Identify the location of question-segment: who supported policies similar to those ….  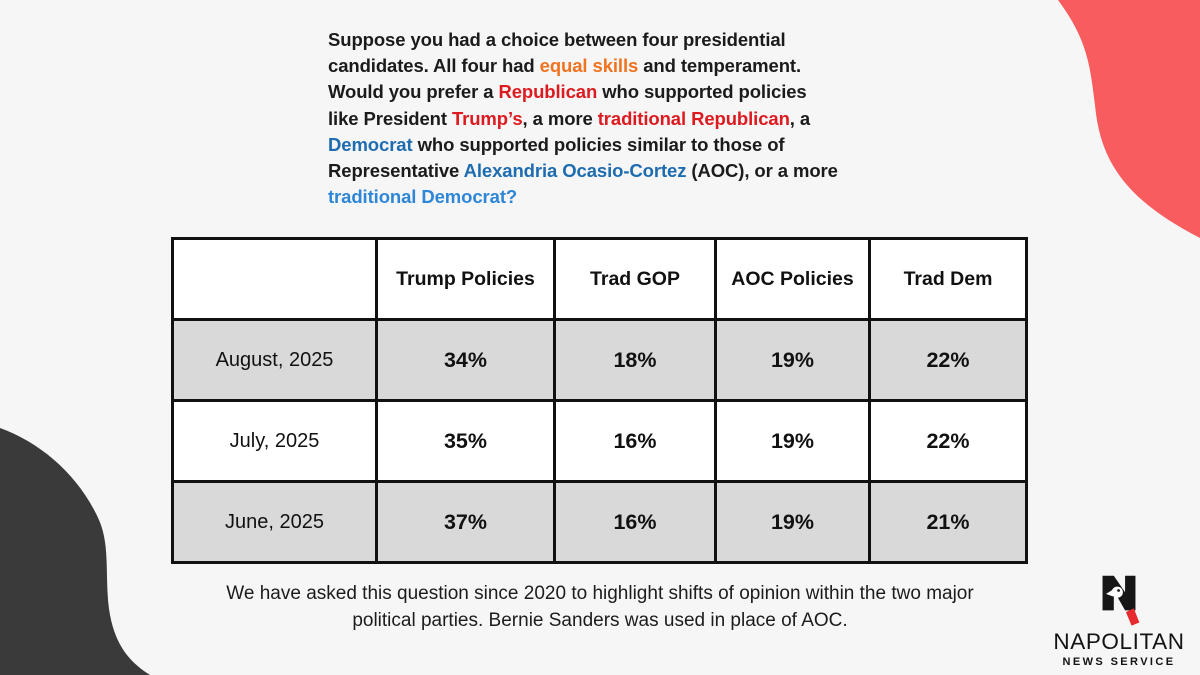
(598, 144).